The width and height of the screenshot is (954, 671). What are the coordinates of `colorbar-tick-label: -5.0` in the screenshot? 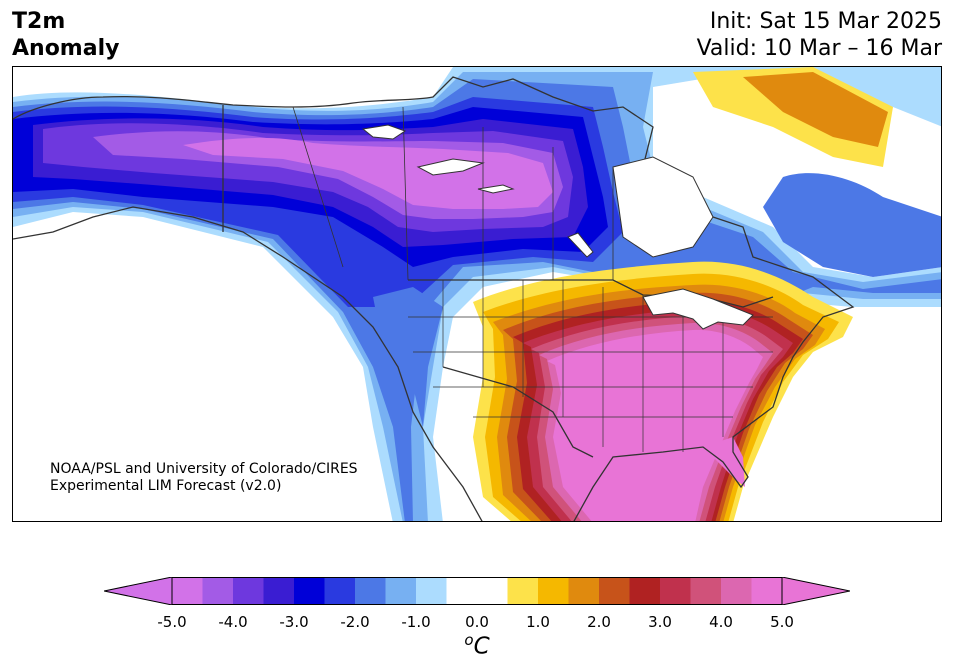 It's located at (172, 622).